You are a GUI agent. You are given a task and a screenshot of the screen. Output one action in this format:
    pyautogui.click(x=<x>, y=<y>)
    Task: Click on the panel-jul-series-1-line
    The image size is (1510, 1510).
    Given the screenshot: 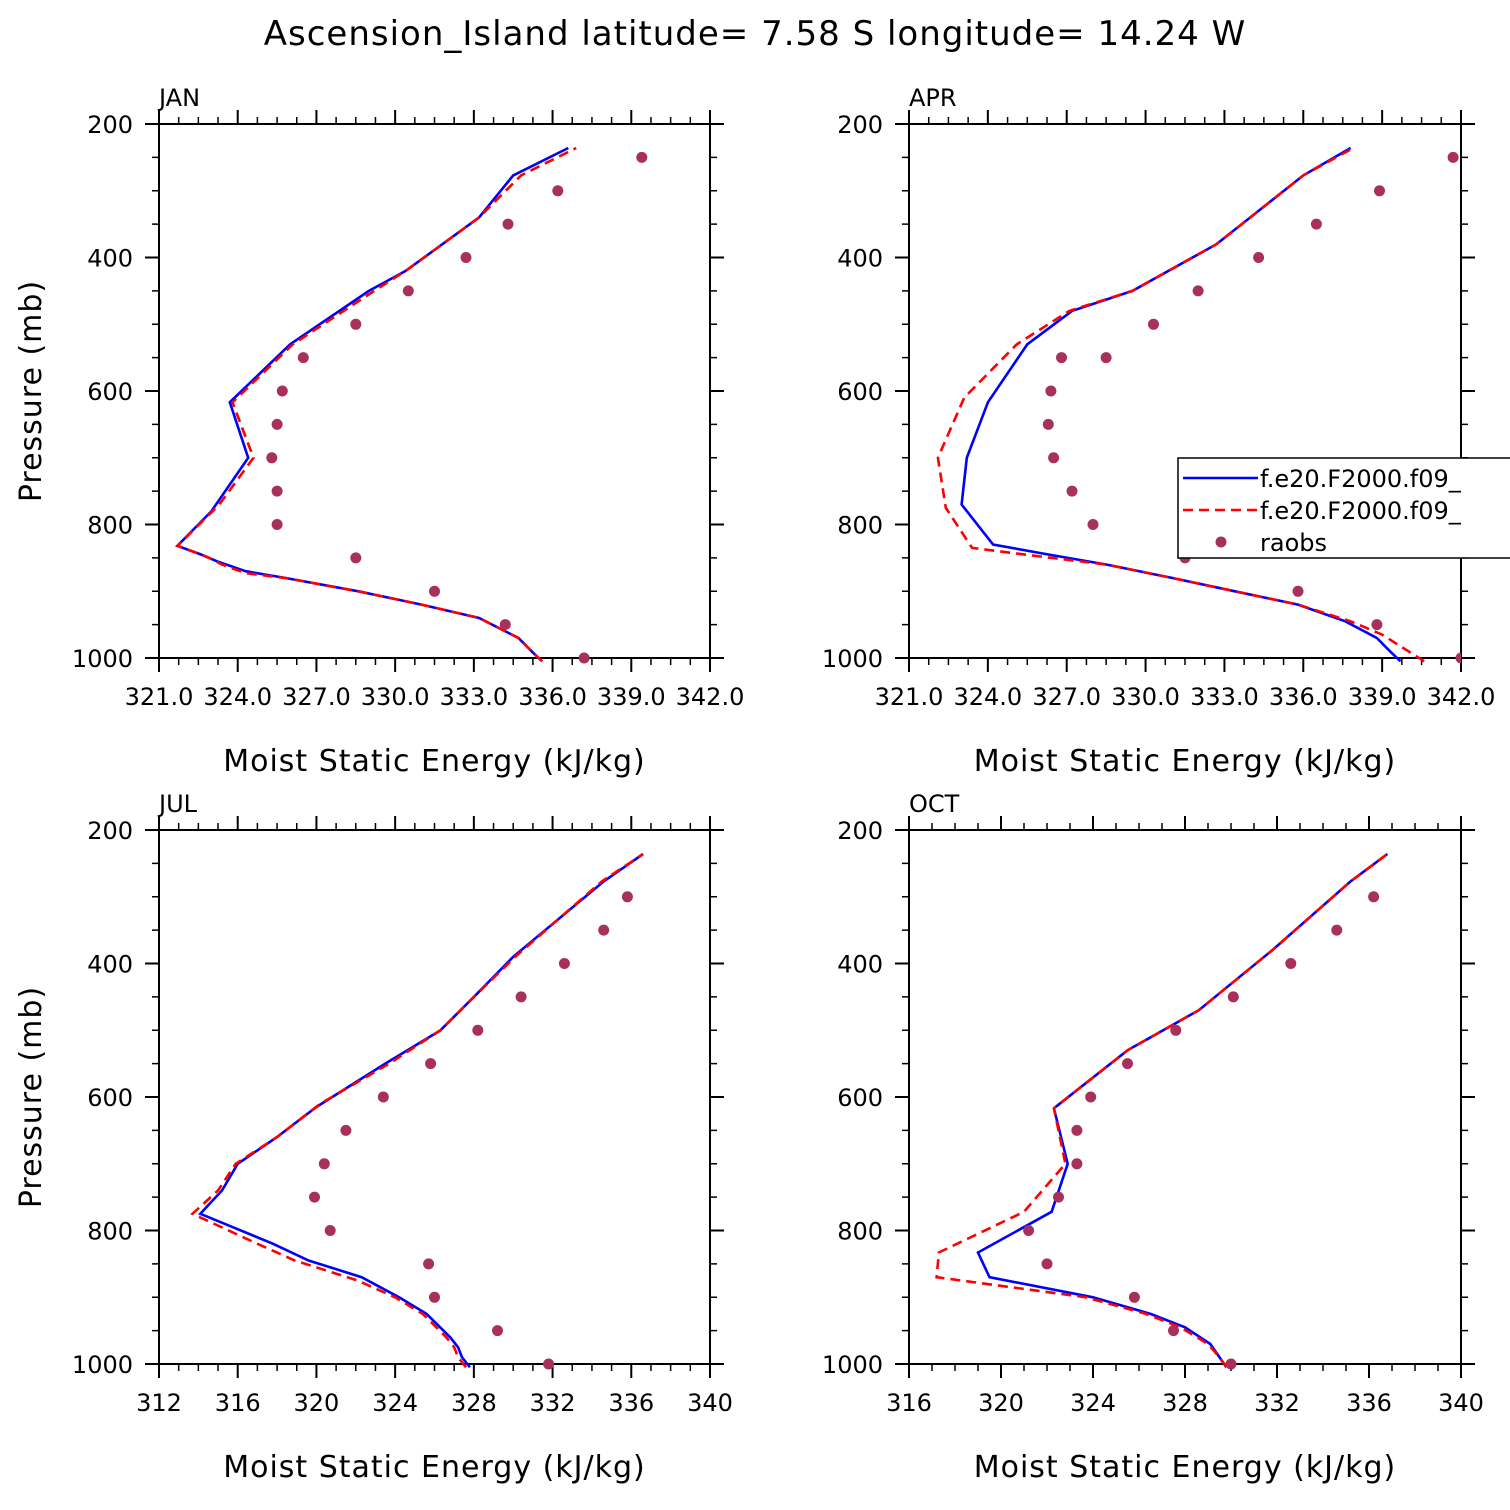 What is the action you would take?
    pyautogui.click(x=421, y=1110)
    